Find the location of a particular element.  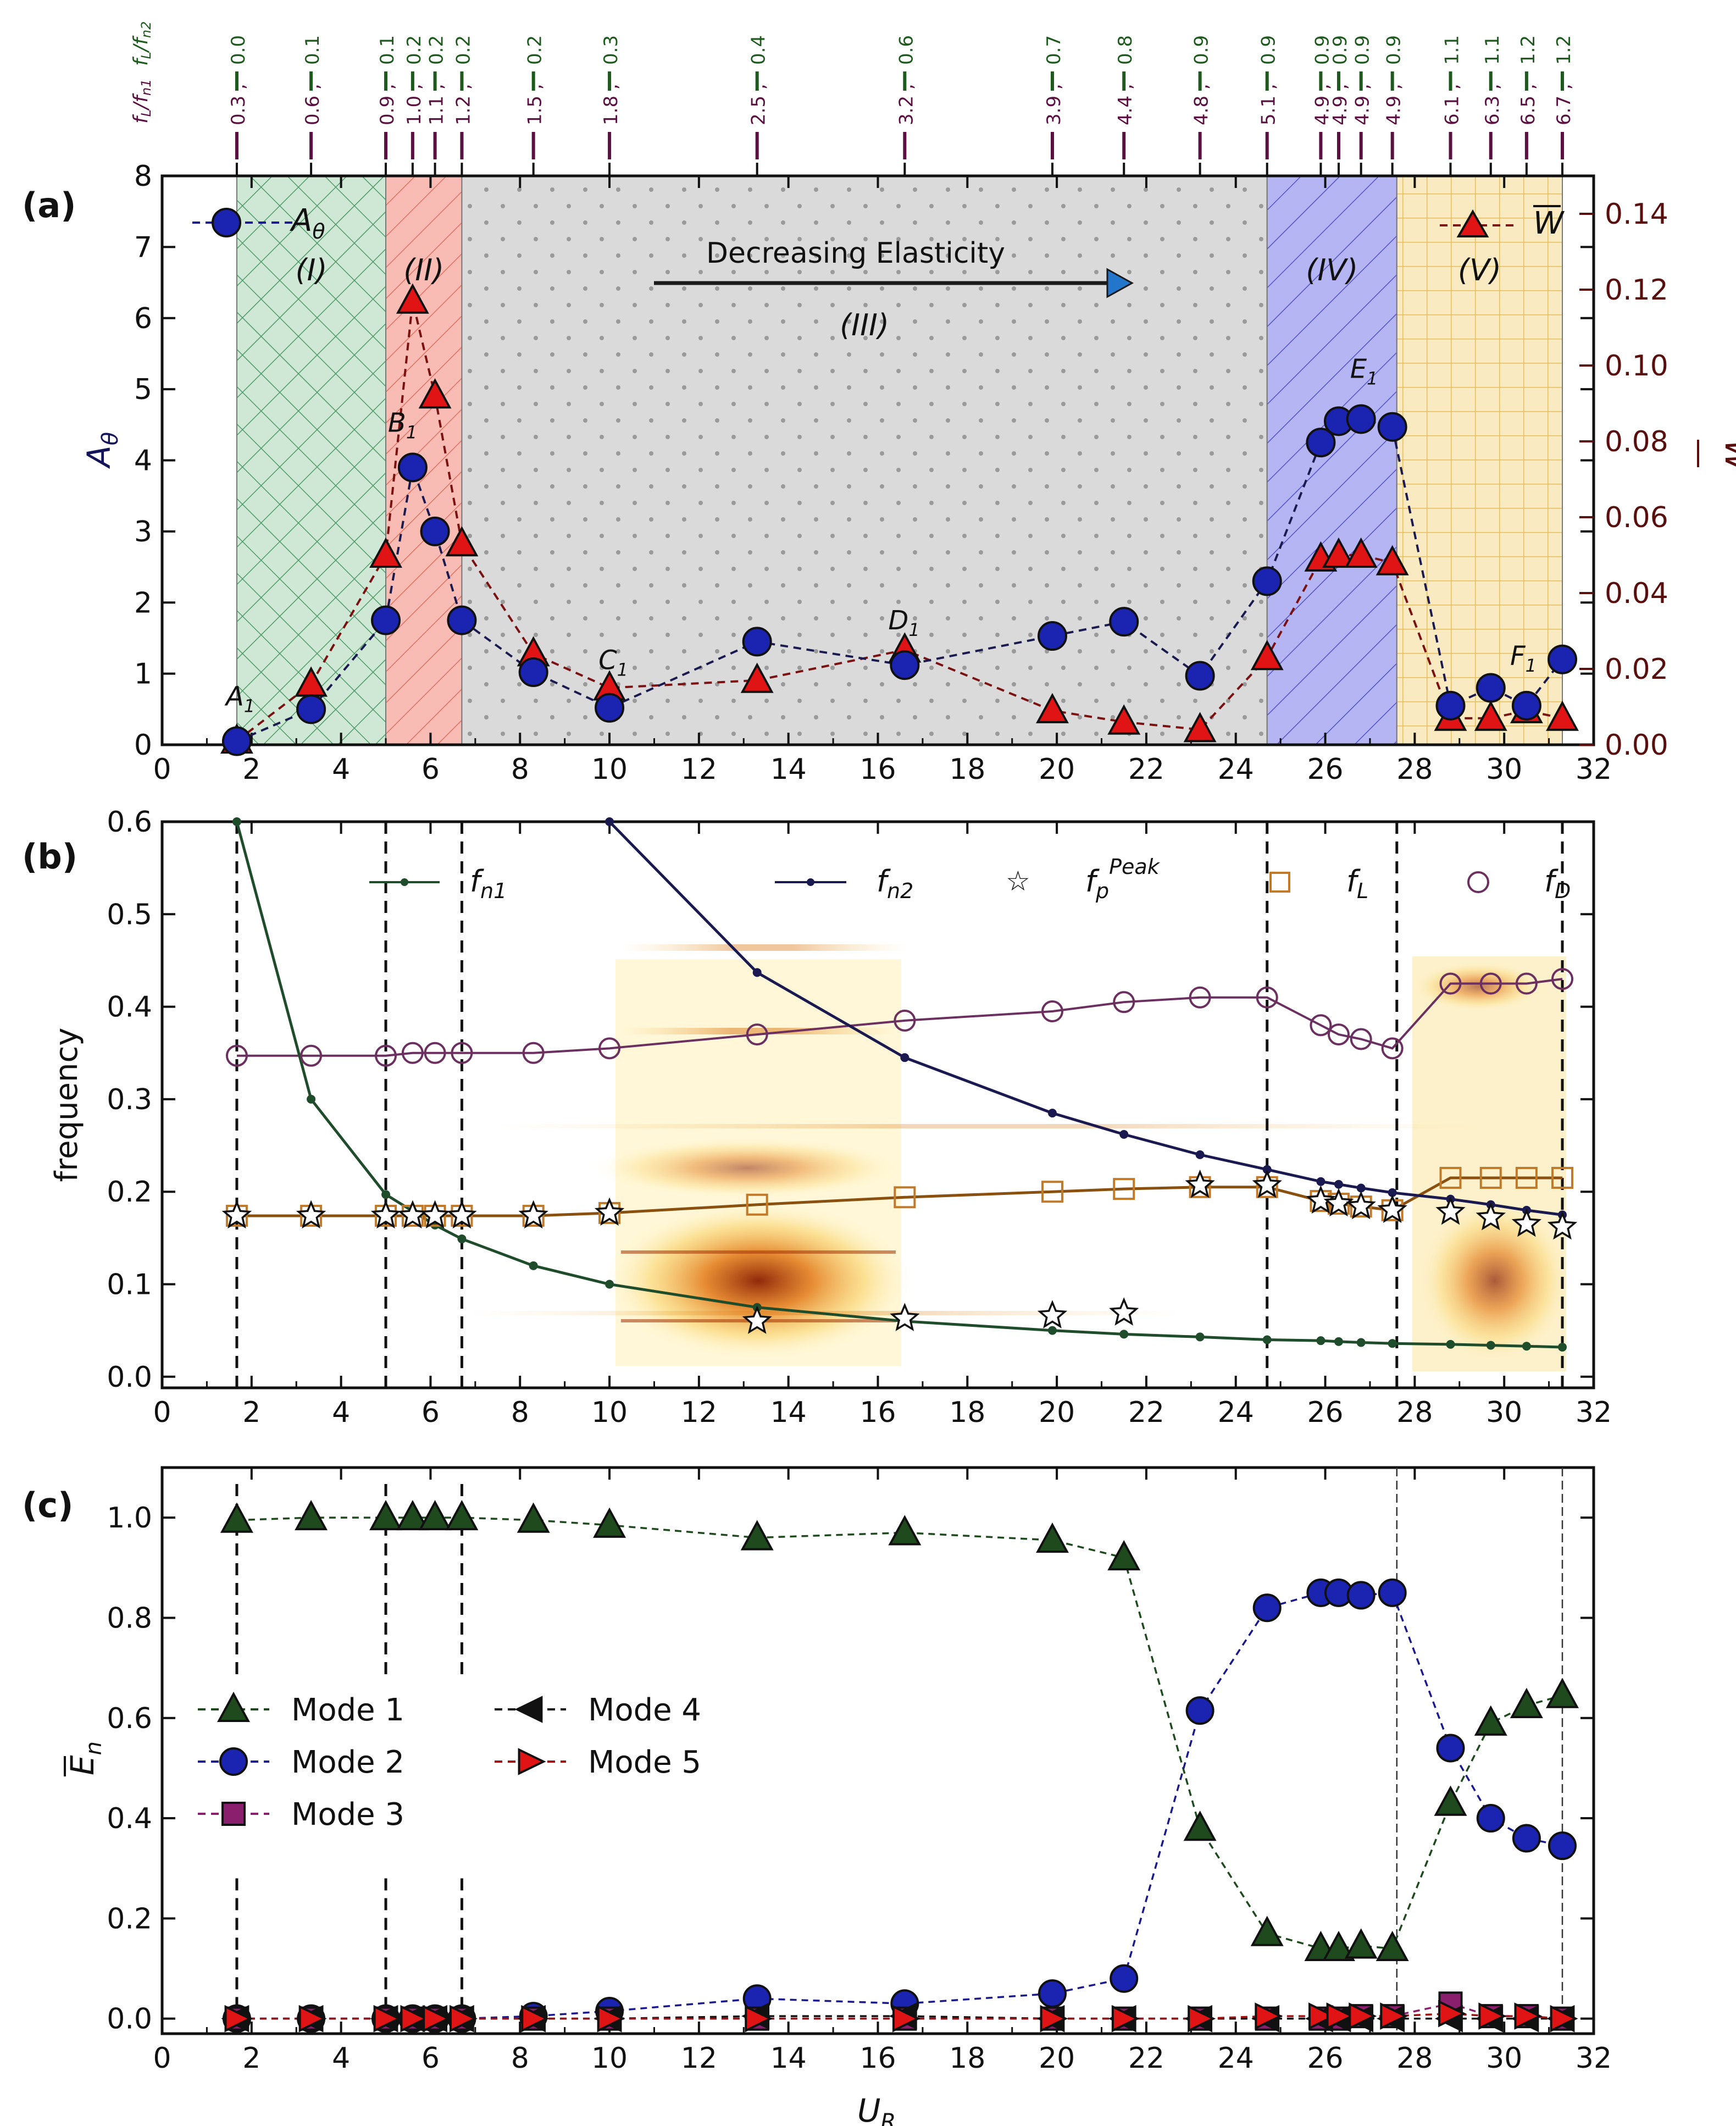

b-x-tick-label: 28 is located at coordinates (1414, 1412).